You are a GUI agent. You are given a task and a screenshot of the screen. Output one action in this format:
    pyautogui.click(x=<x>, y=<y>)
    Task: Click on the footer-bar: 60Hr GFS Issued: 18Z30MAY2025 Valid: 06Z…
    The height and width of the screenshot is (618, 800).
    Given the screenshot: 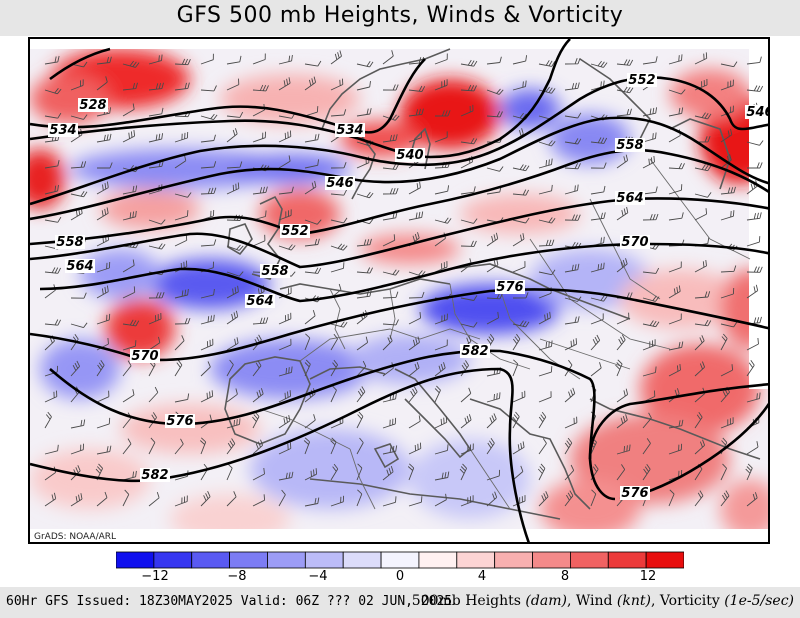 What is the action you would take?
    pyautogui.click(x=400, y=602)
    